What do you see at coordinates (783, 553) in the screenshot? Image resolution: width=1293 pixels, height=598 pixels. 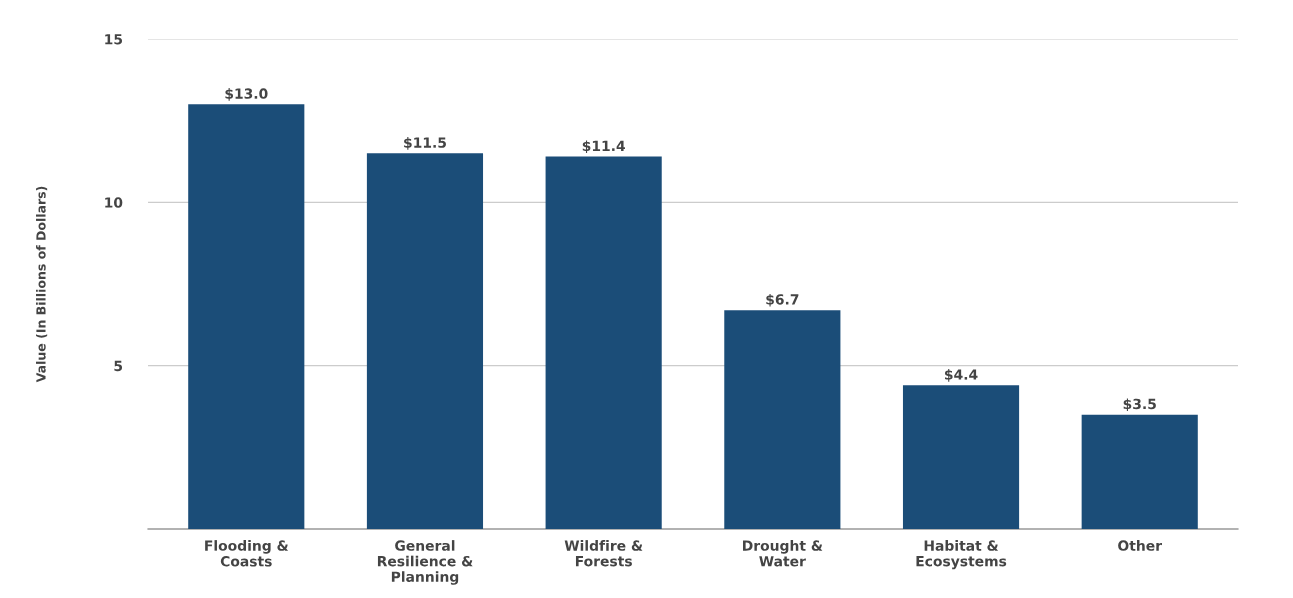 I see `x-tick-label: Drought & Water` at bounding box center [783, 553].